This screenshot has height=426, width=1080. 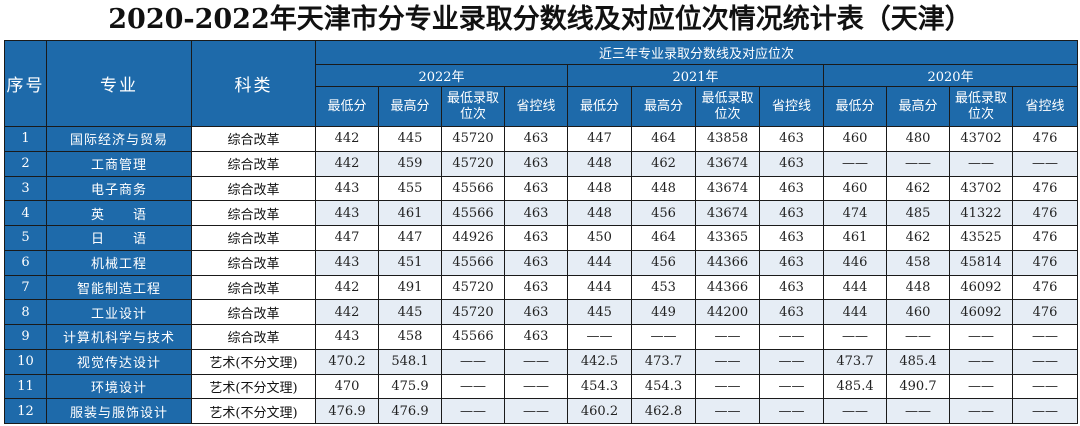 I want to click on header-year-2021: 2021年, so click(x=695, y=75).